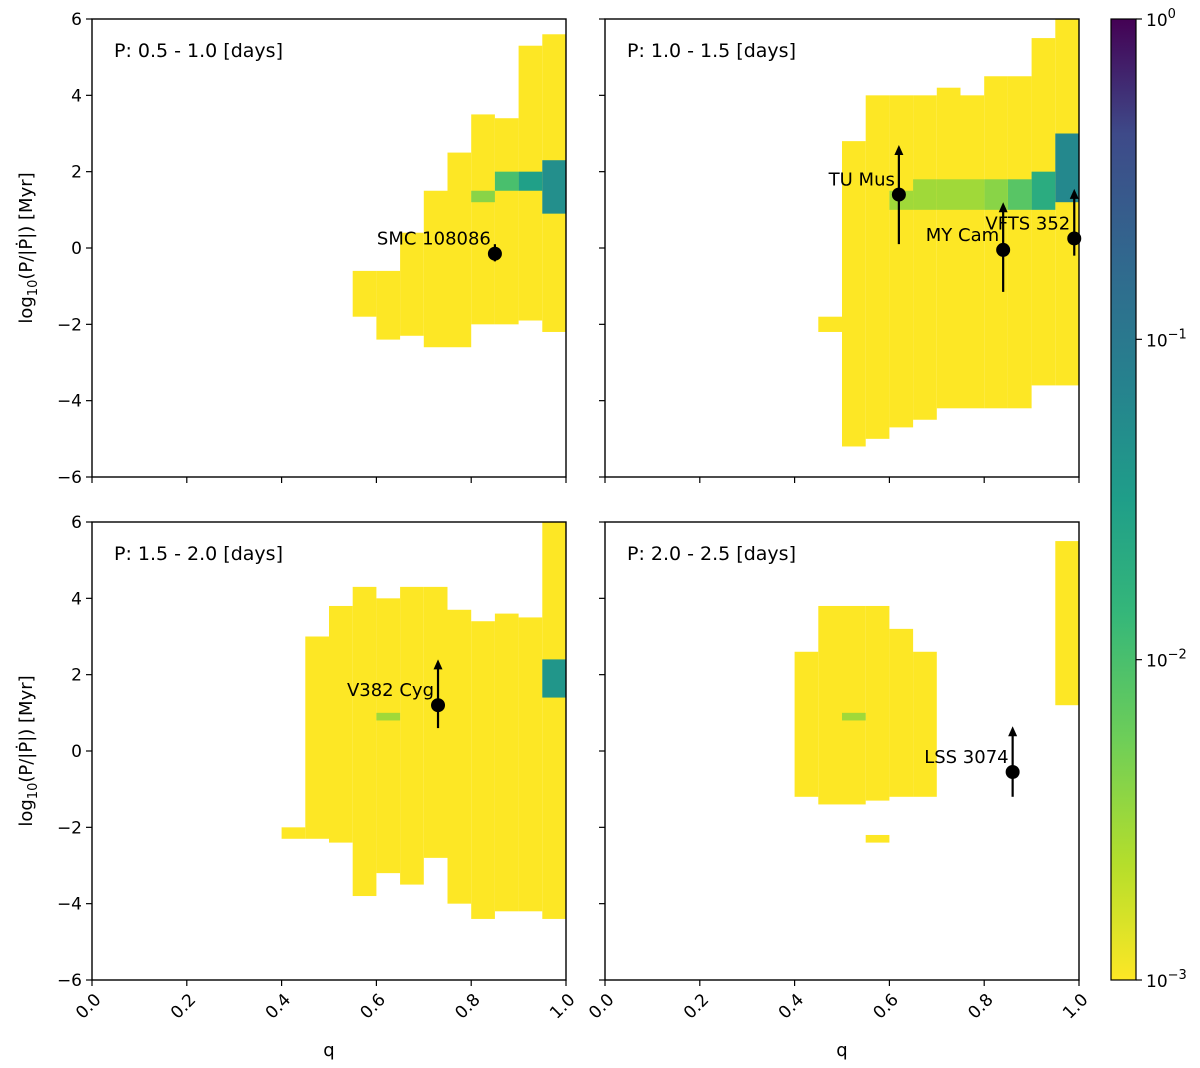 The height and width of the screenshot is (1068, 1200). I want to click on y-tick-label: 0, so click(76, 752).